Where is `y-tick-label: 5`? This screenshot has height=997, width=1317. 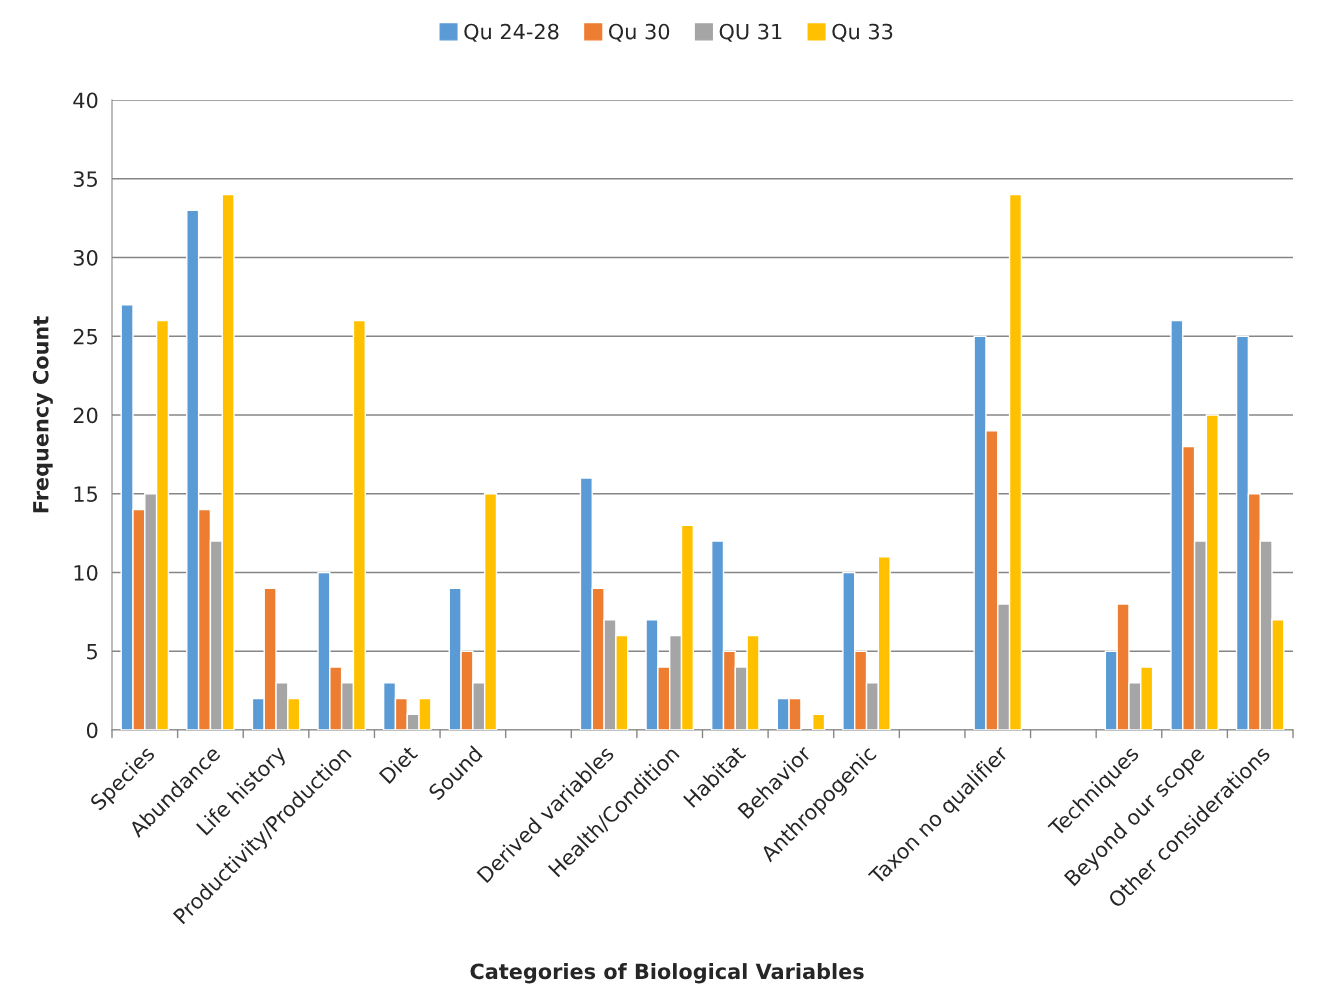
y-tick-label: 5 is located at coordinates (92, 651).